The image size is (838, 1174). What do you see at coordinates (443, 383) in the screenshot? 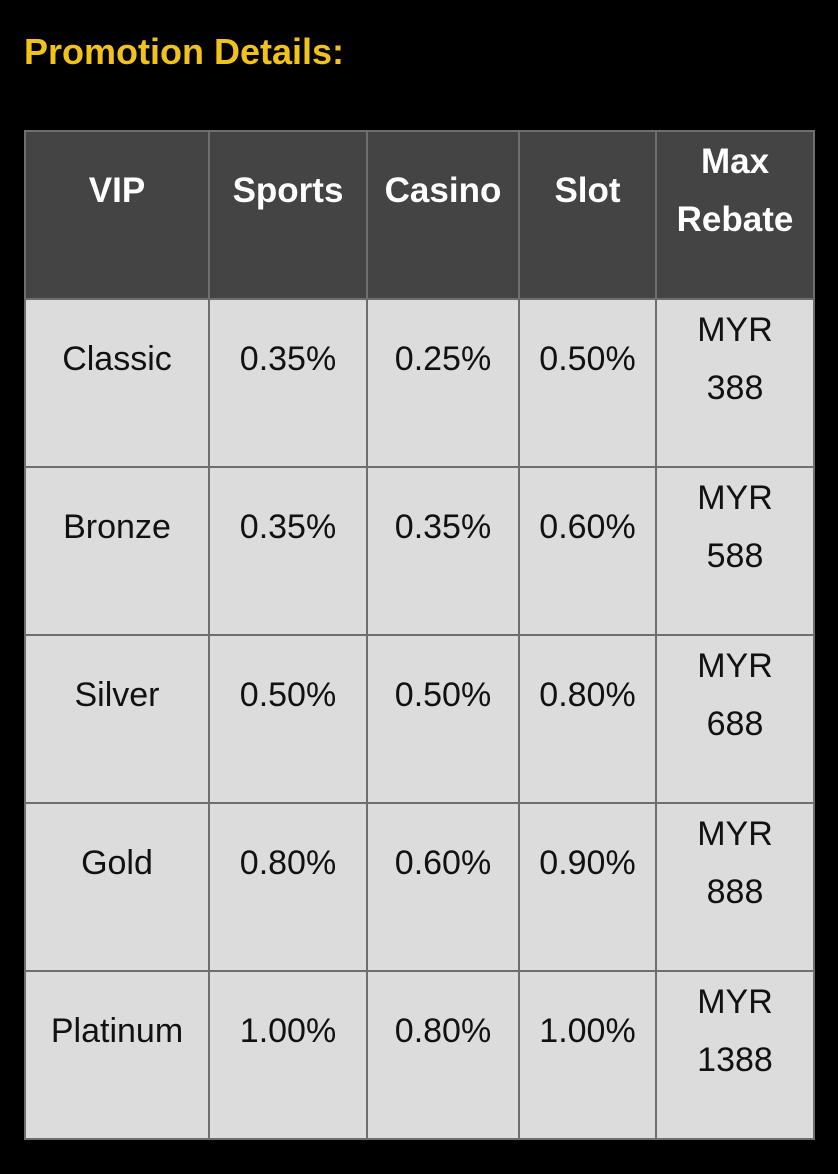
I see `cell-casino: 0.25%` at bounding box center [443, 383].